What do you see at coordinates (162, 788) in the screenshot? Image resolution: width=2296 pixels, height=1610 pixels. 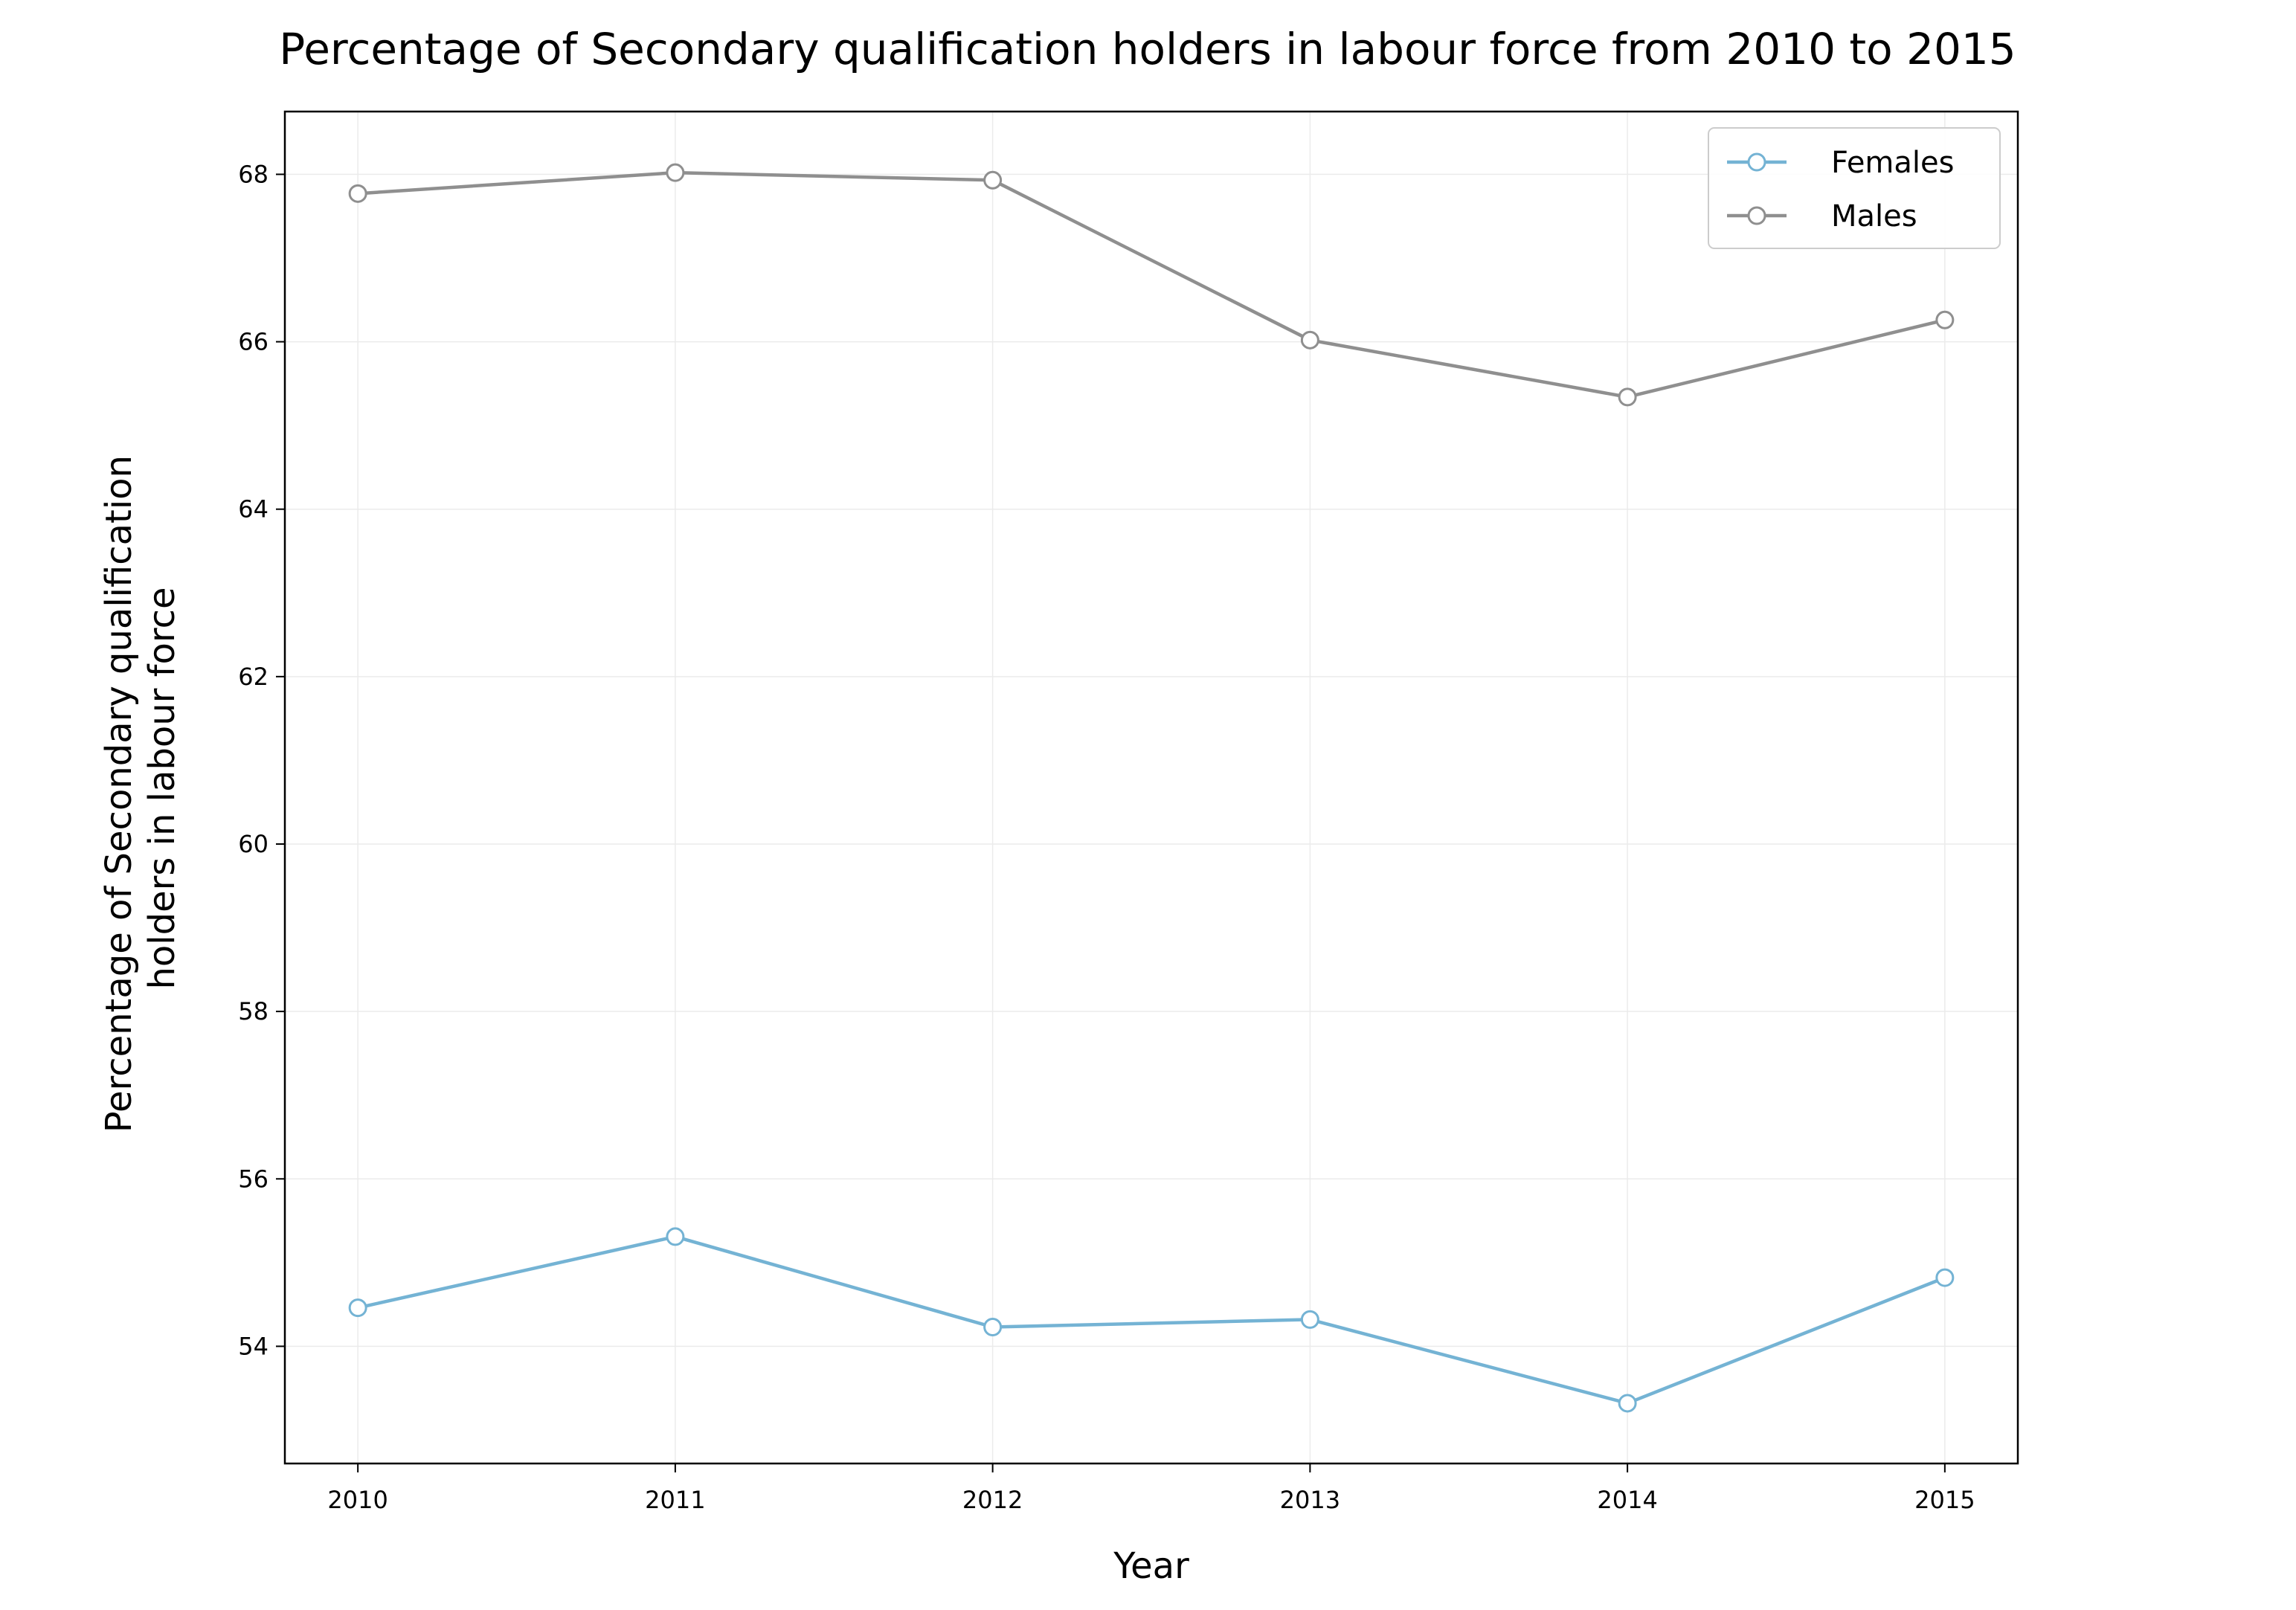 I see `y-axis-label-line-2: holders in labour force` at bounding box center [162, 788].